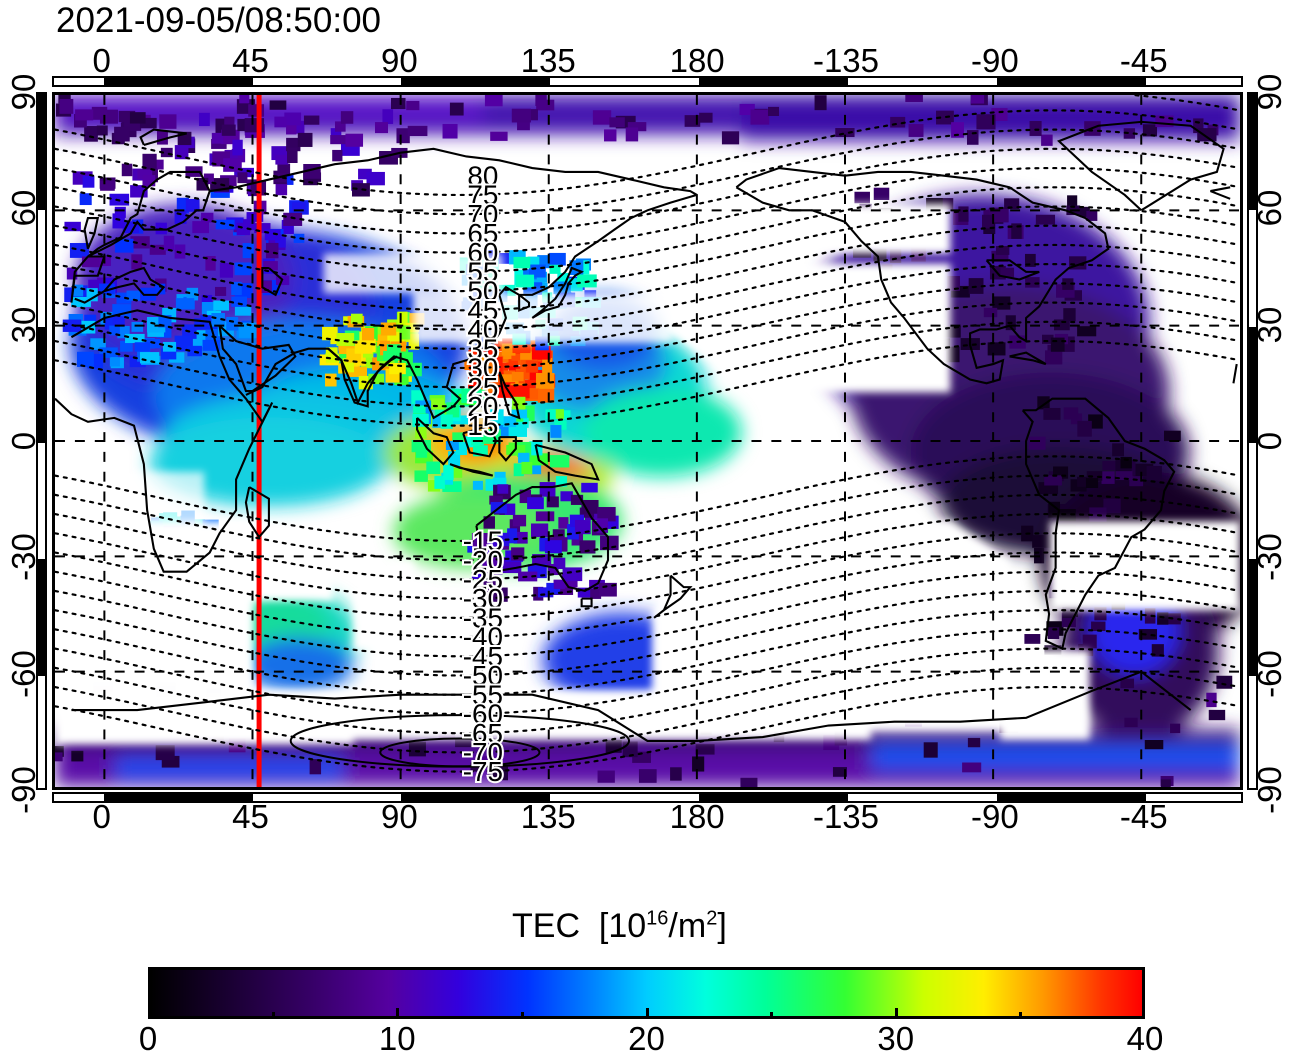  Describe the element at coordinates (697, 60) in the screenshot. I see `longitude-label-top: 180` at that location.